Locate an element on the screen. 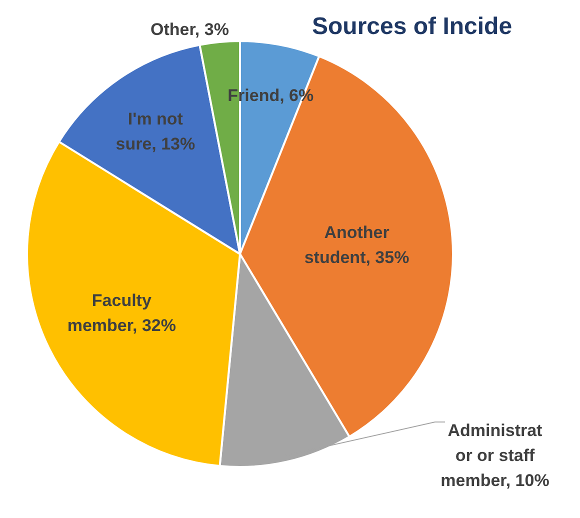  slice-label: I'm not sure, 13% is located at coordinates (156, 131).